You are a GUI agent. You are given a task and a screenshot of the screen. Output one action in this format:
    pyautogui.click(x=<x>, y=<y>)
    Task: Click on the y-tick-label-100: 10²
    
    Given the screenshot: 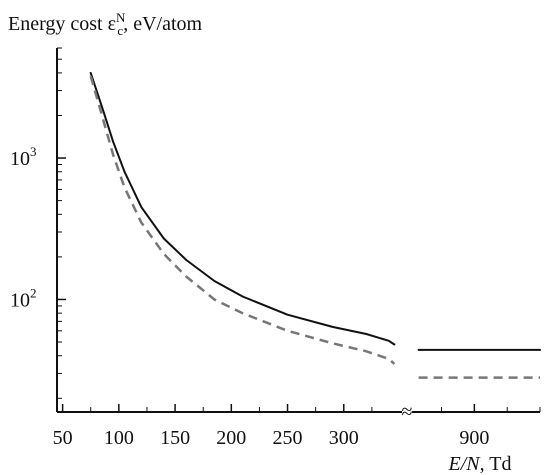 What is the action you would take?
    pyautogui.click(x=23, y=298)
    